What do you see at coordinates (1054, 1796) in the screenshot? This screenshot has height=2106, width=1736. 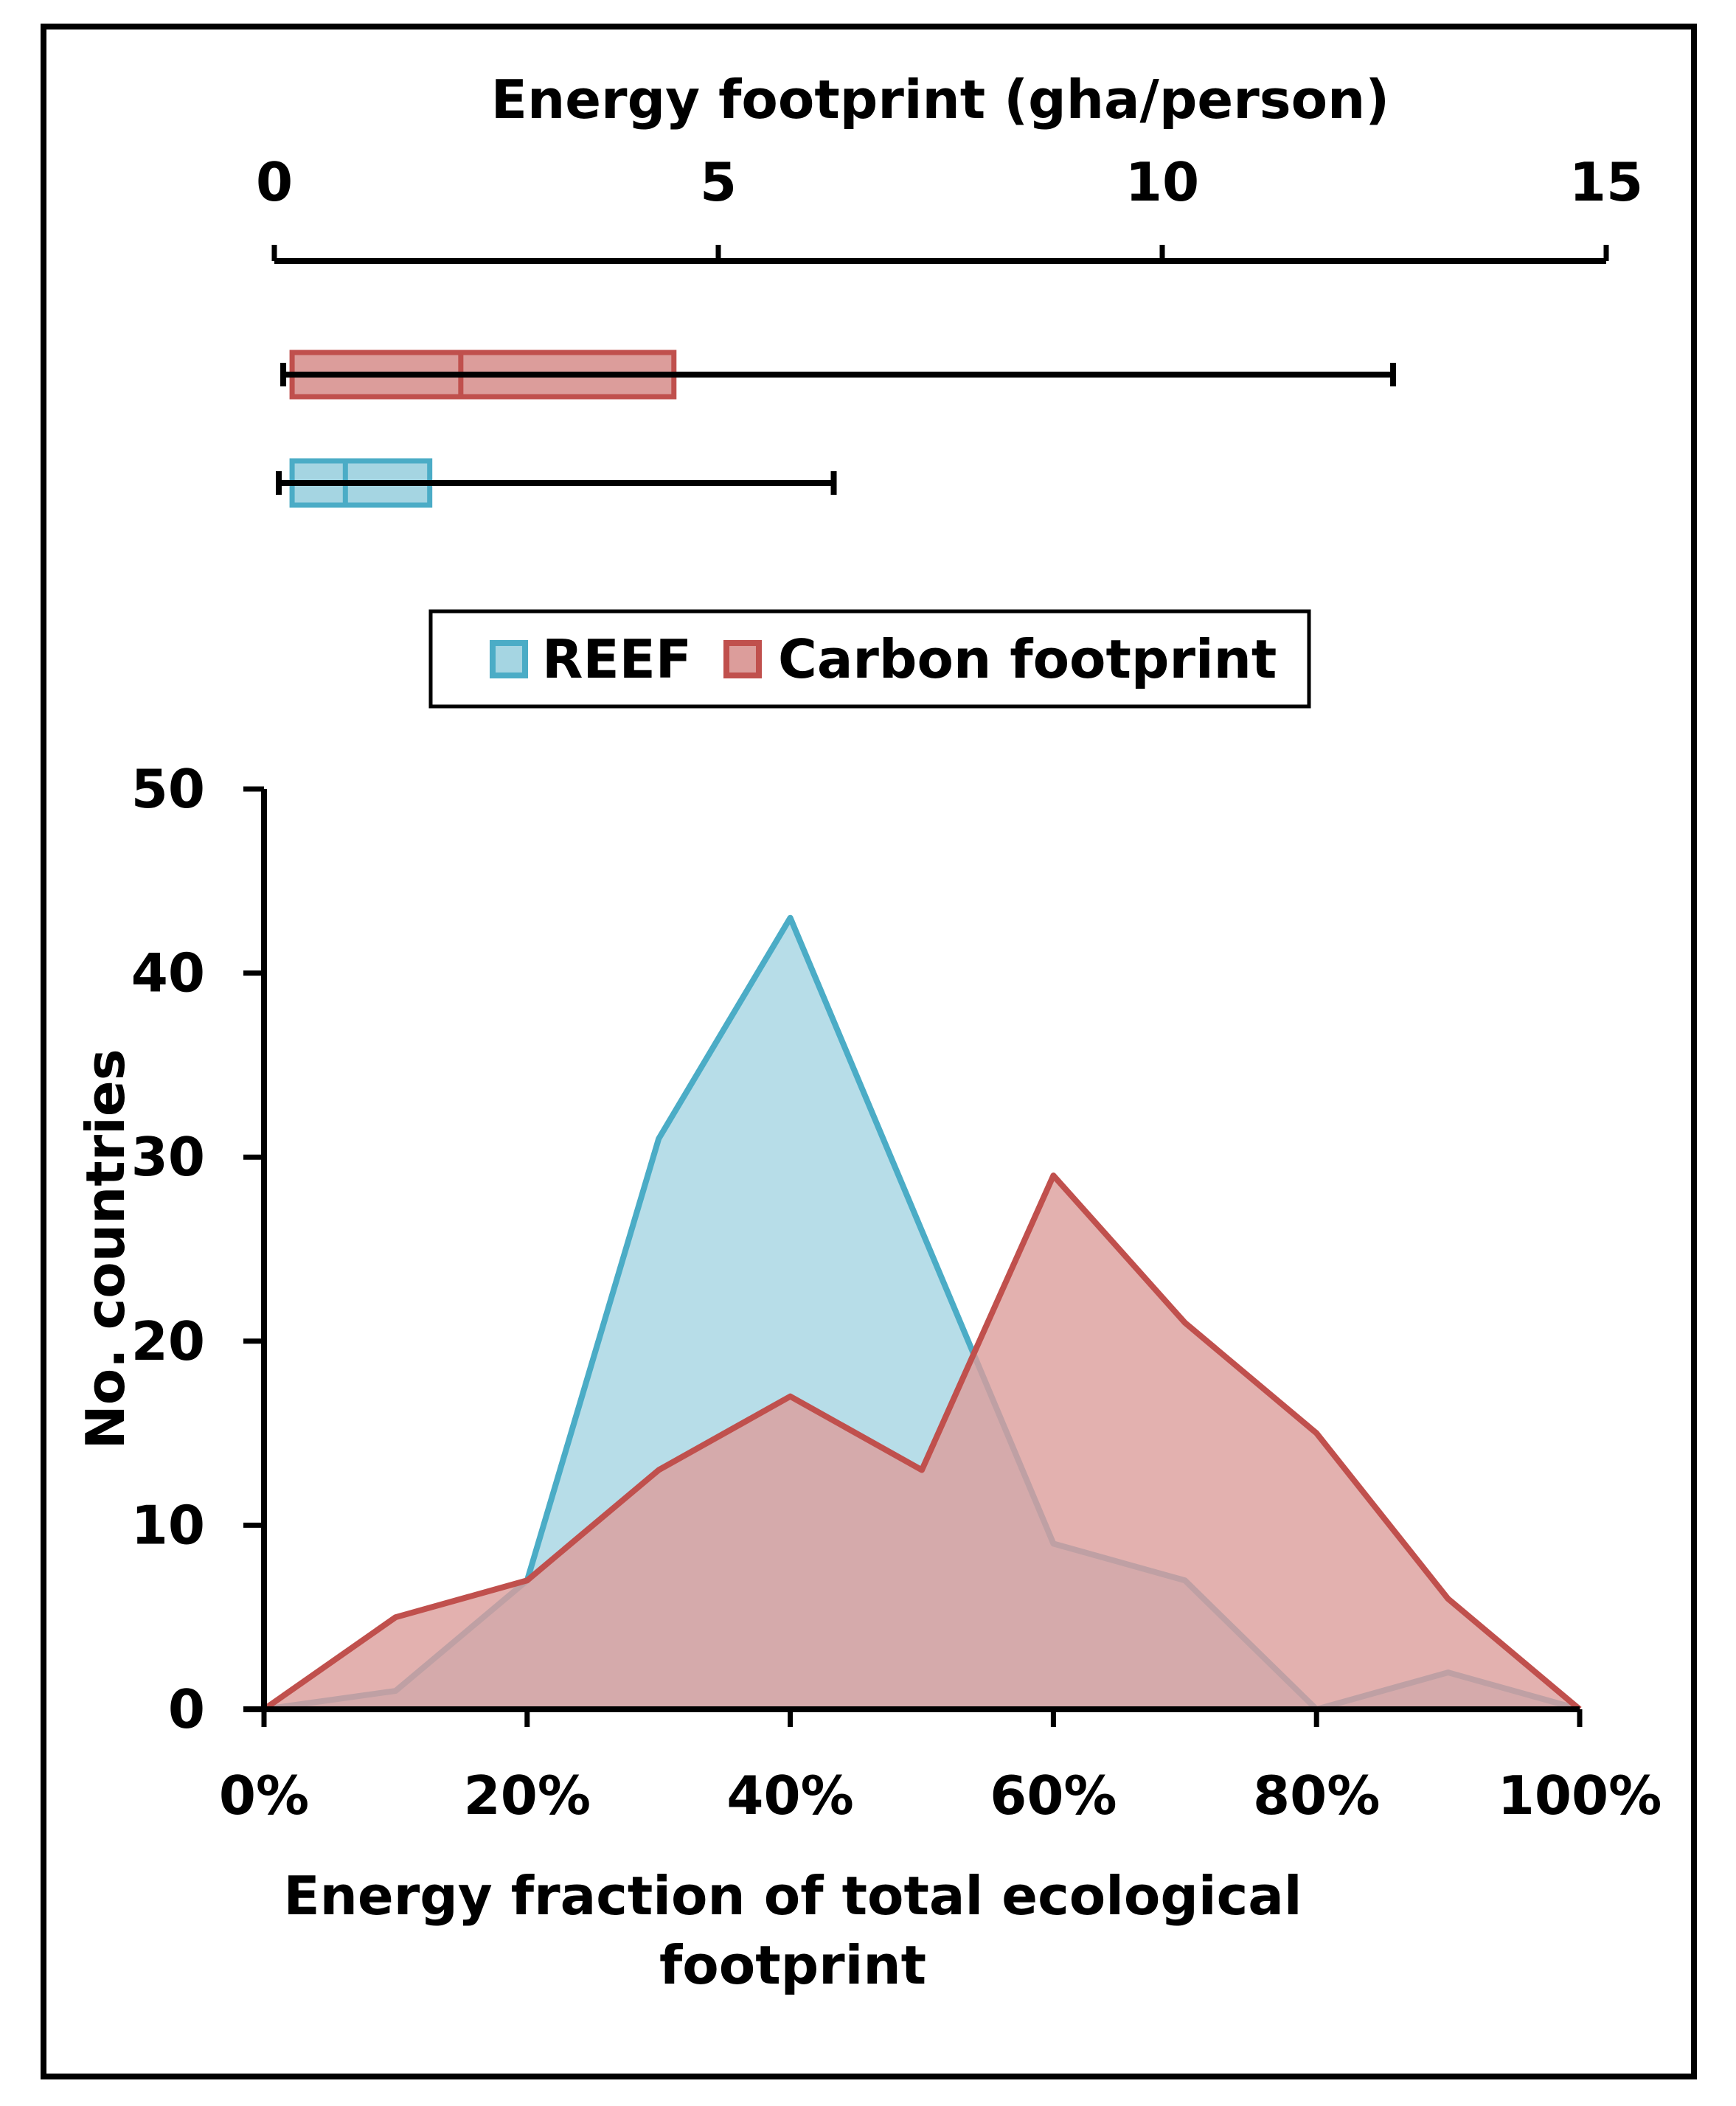 I see `x-tick-label: 60%` at bounding box center [1054, 1796].